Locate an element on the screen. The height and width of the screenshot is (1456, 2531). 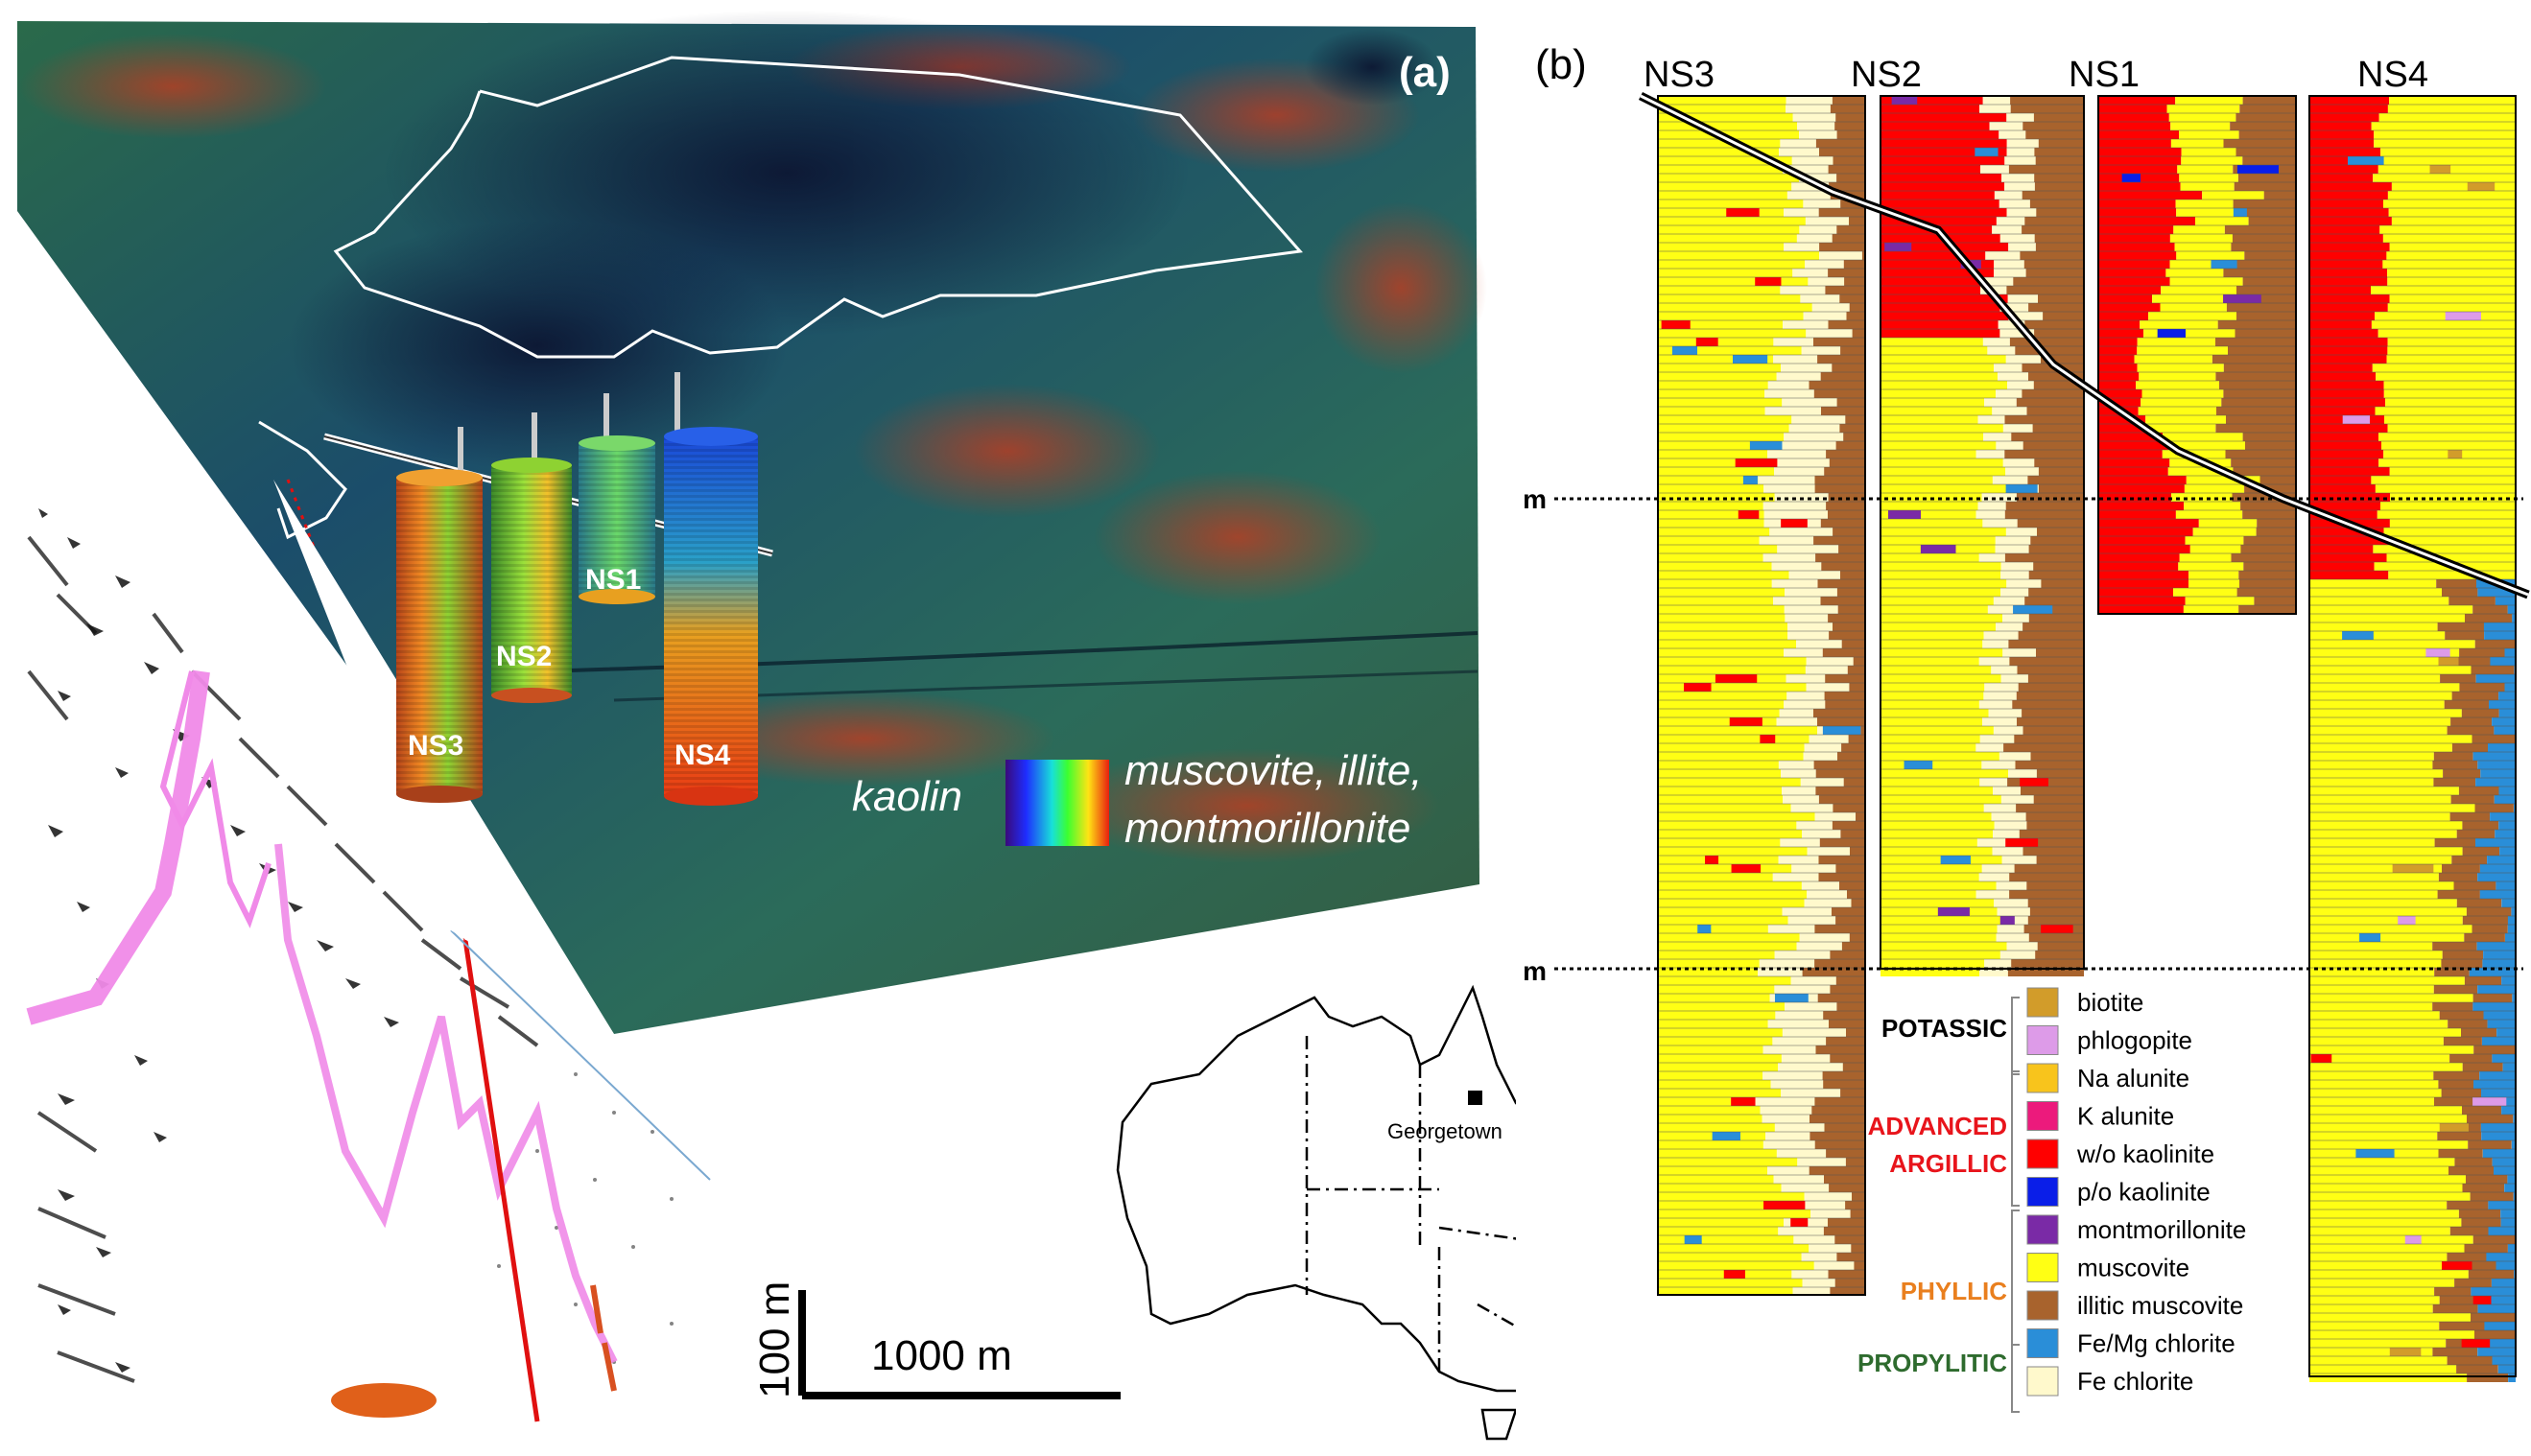
colorbar-right-label-1: muscovite, illite, is located at coordinates (1273, 771).